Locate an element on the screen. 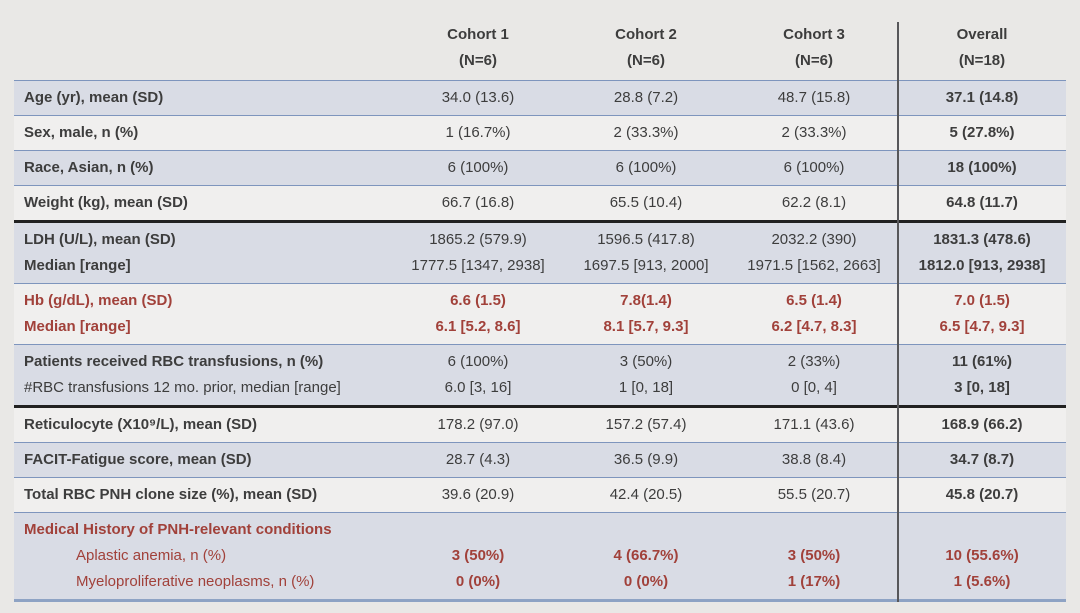 This screenshot has height=613, width=1080. cell-value: 1831.3 (478.6) is located at coordinates (982, 239).